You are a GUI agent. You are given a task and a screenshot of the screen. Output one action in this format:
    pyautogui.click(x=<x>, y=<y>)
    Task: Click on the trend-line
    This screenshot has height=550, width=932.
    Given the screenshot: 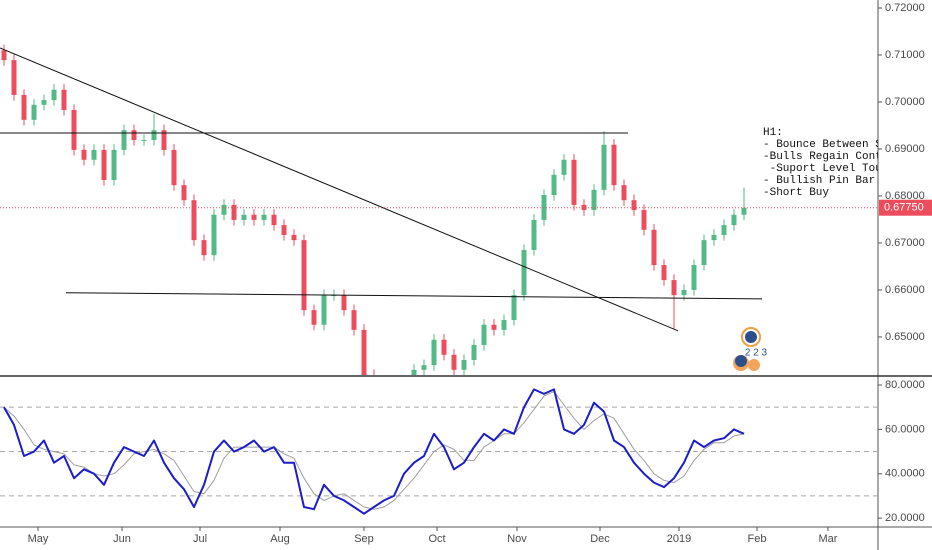 What is the action you would take?
    pyautogui.click(x=414, y=296)
    